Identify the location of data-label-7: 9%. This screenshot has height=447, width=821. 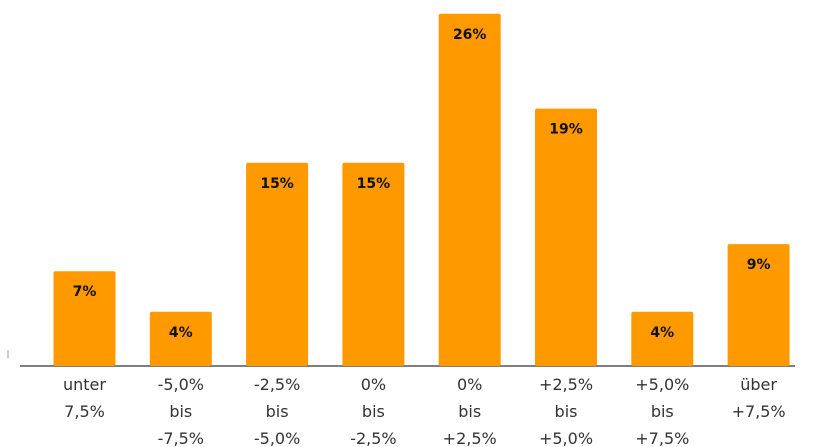
(759, 265).